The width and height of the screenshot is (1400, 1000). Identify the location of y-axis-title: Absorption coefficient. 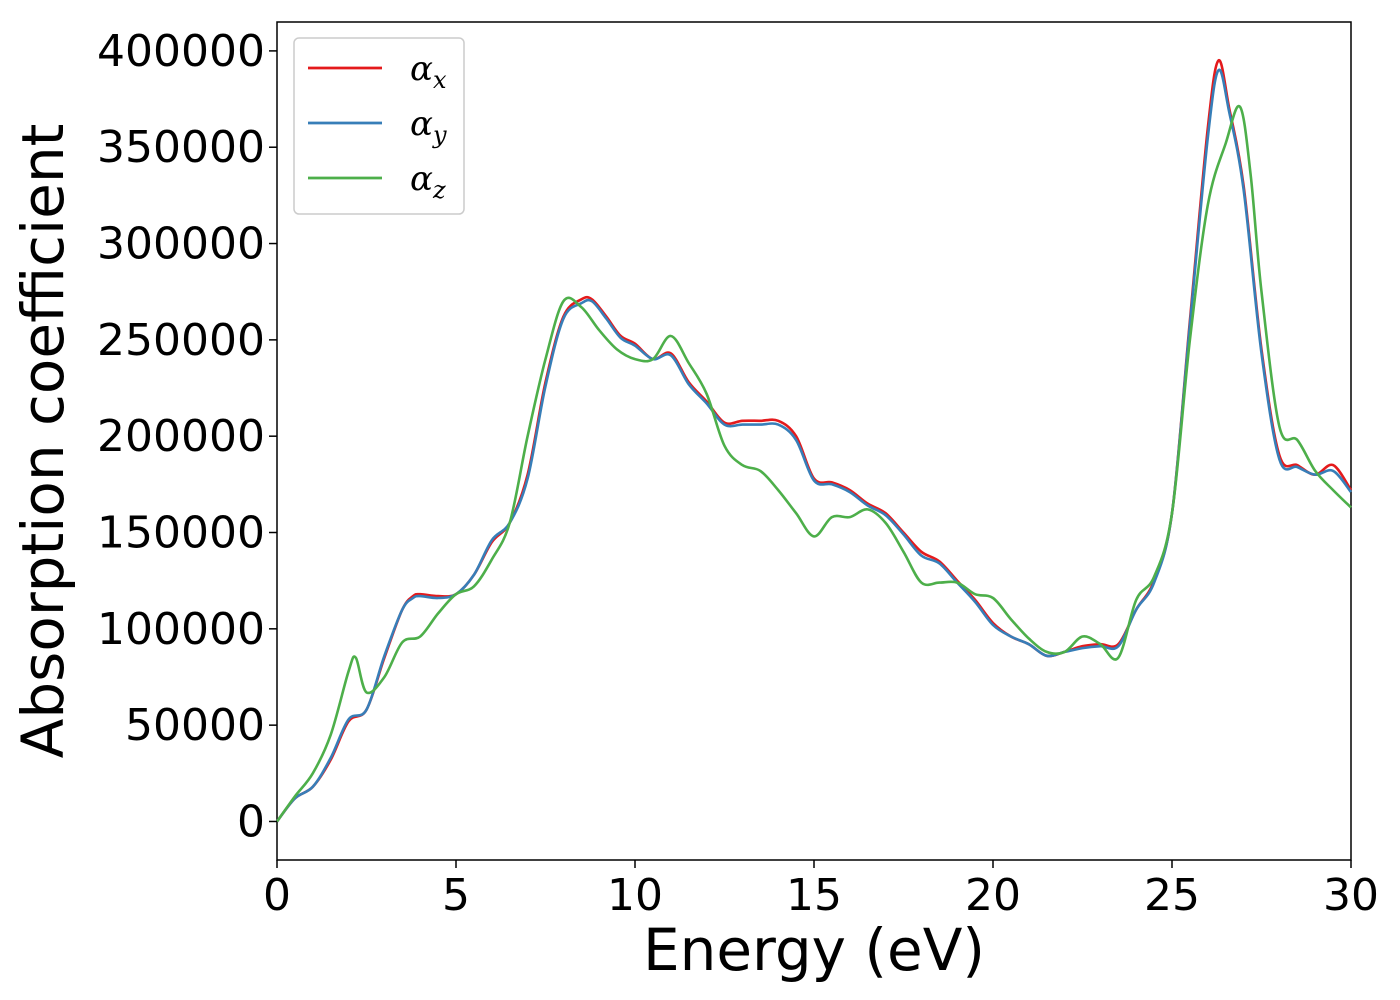
(43, 441).